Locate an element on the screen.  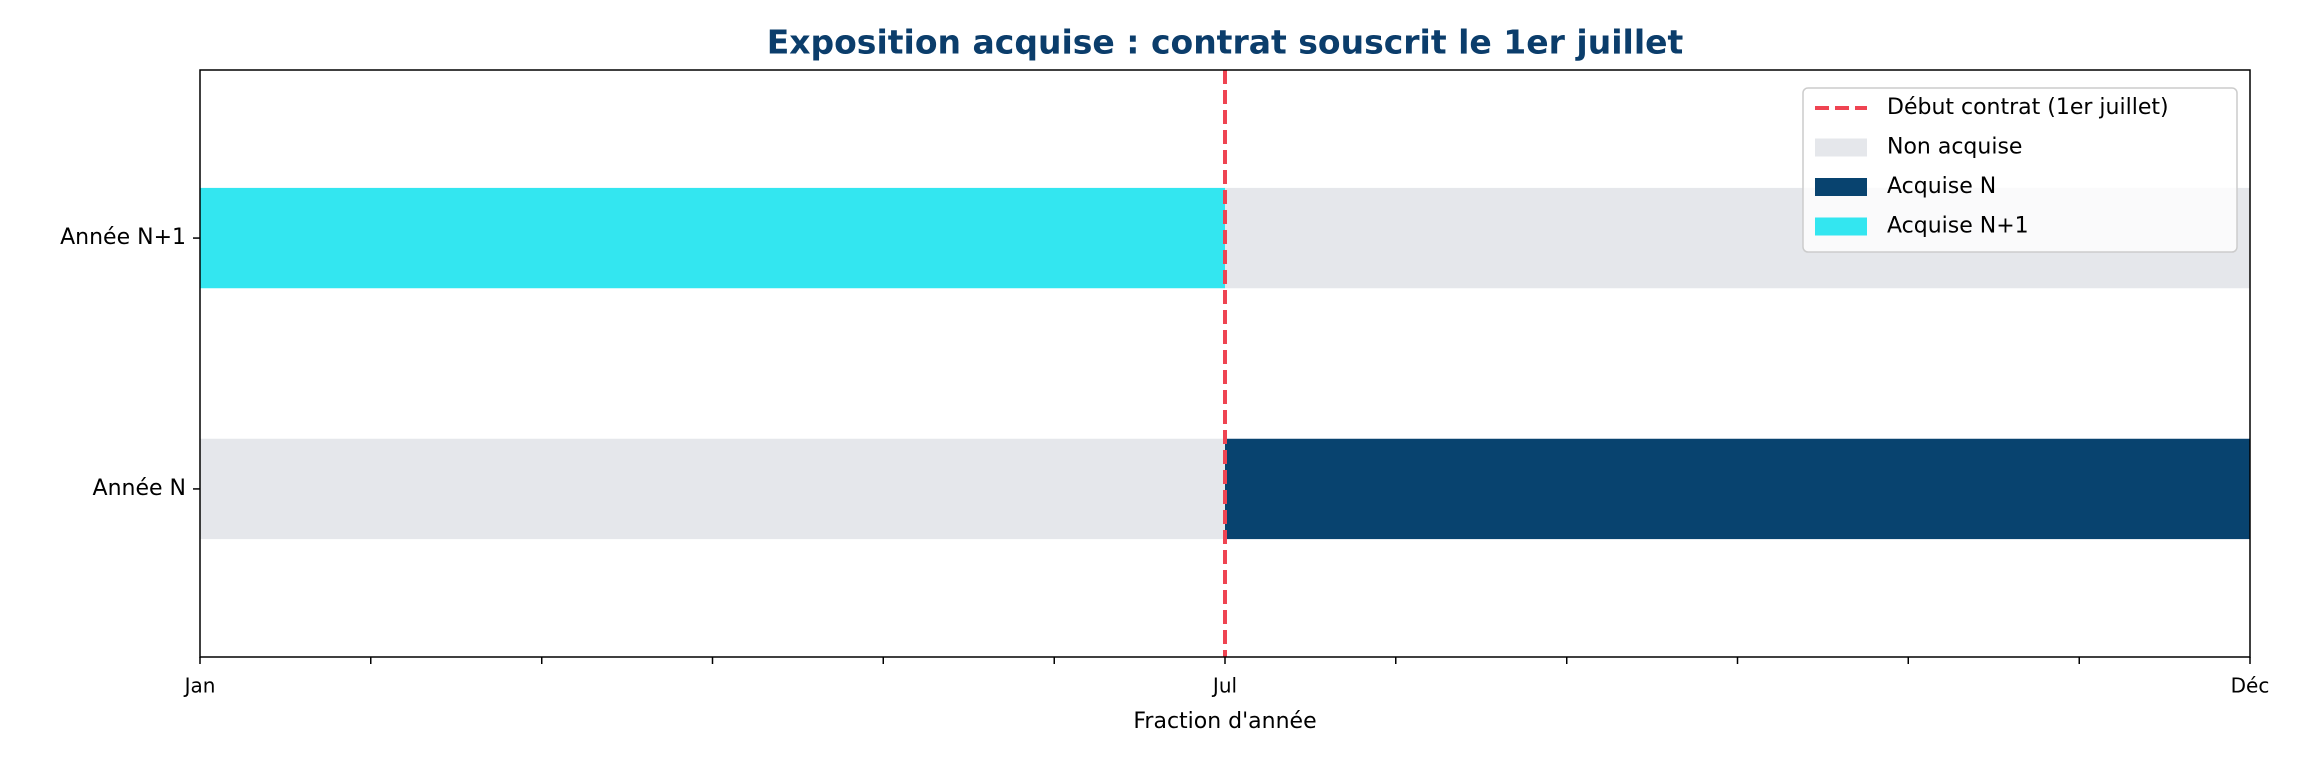
legend-frame is located at coordinates (2020, 170).